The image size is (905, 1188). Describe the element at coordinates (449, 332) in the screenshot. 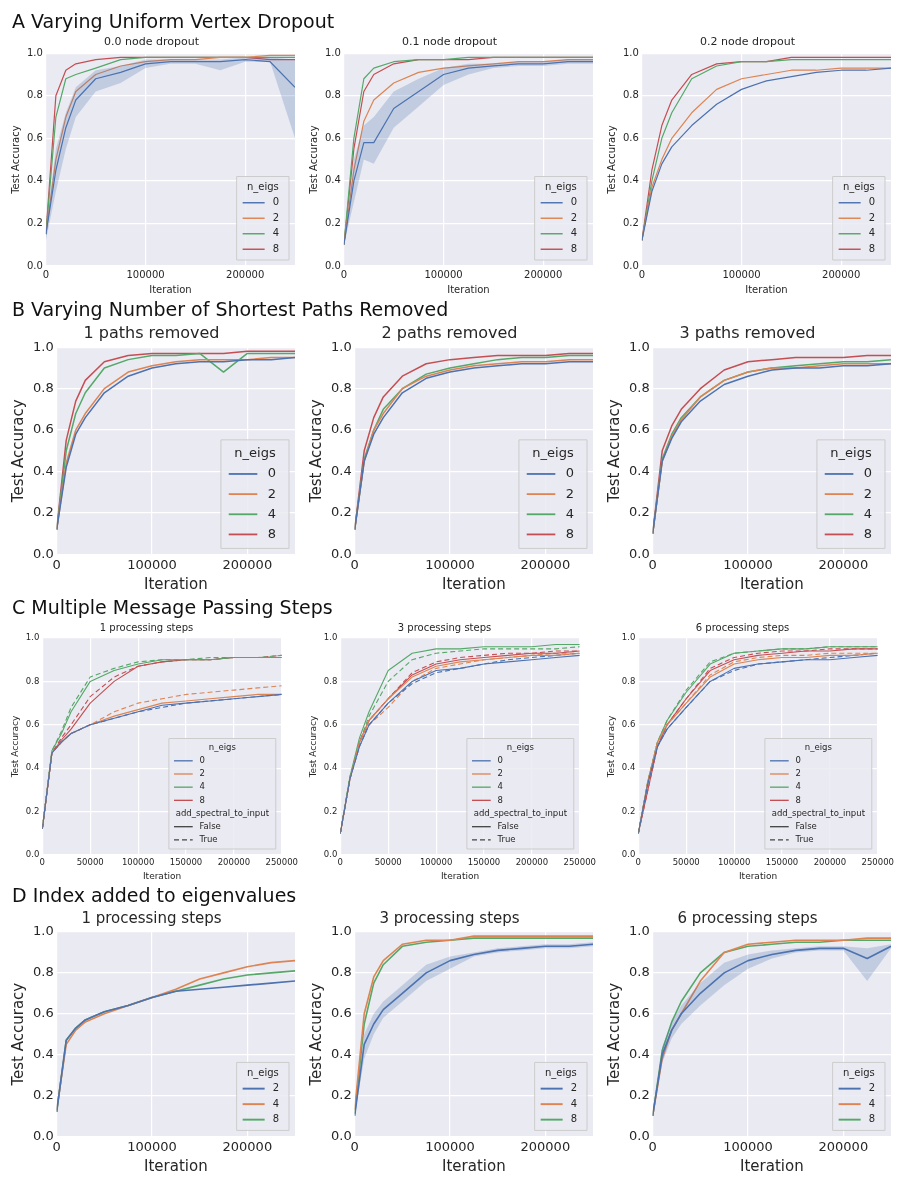

I see `chart-title: 2 paths removed` at that location.